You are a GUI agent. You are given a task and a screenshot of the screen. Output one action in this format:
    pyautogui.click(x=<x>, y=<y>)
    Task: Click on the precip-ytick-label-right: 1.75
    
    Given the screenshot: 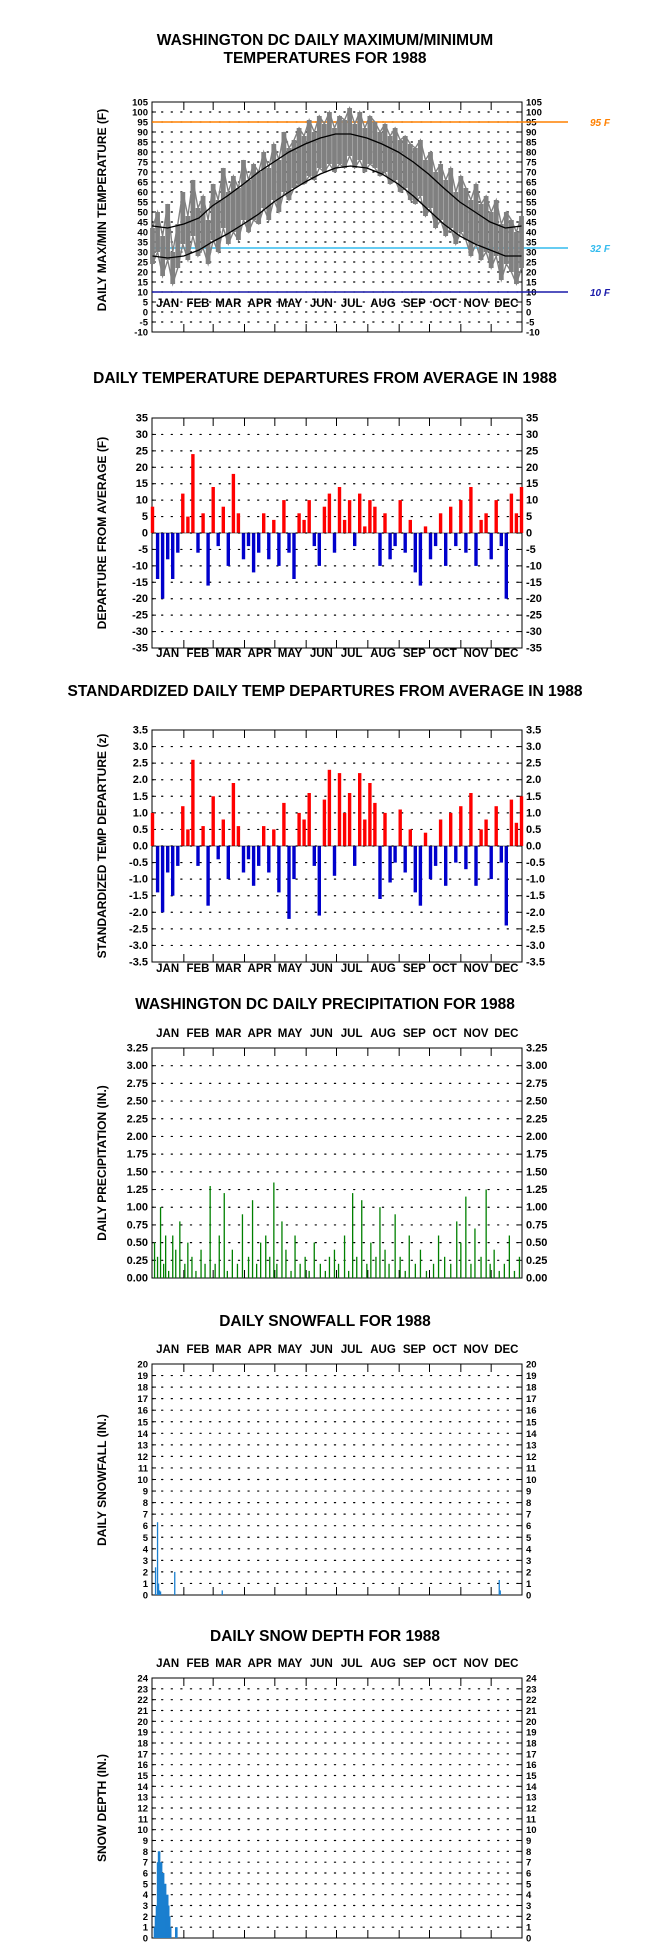 What is the action you would take?
    pyautogui.click(x=536, y=1155)
    